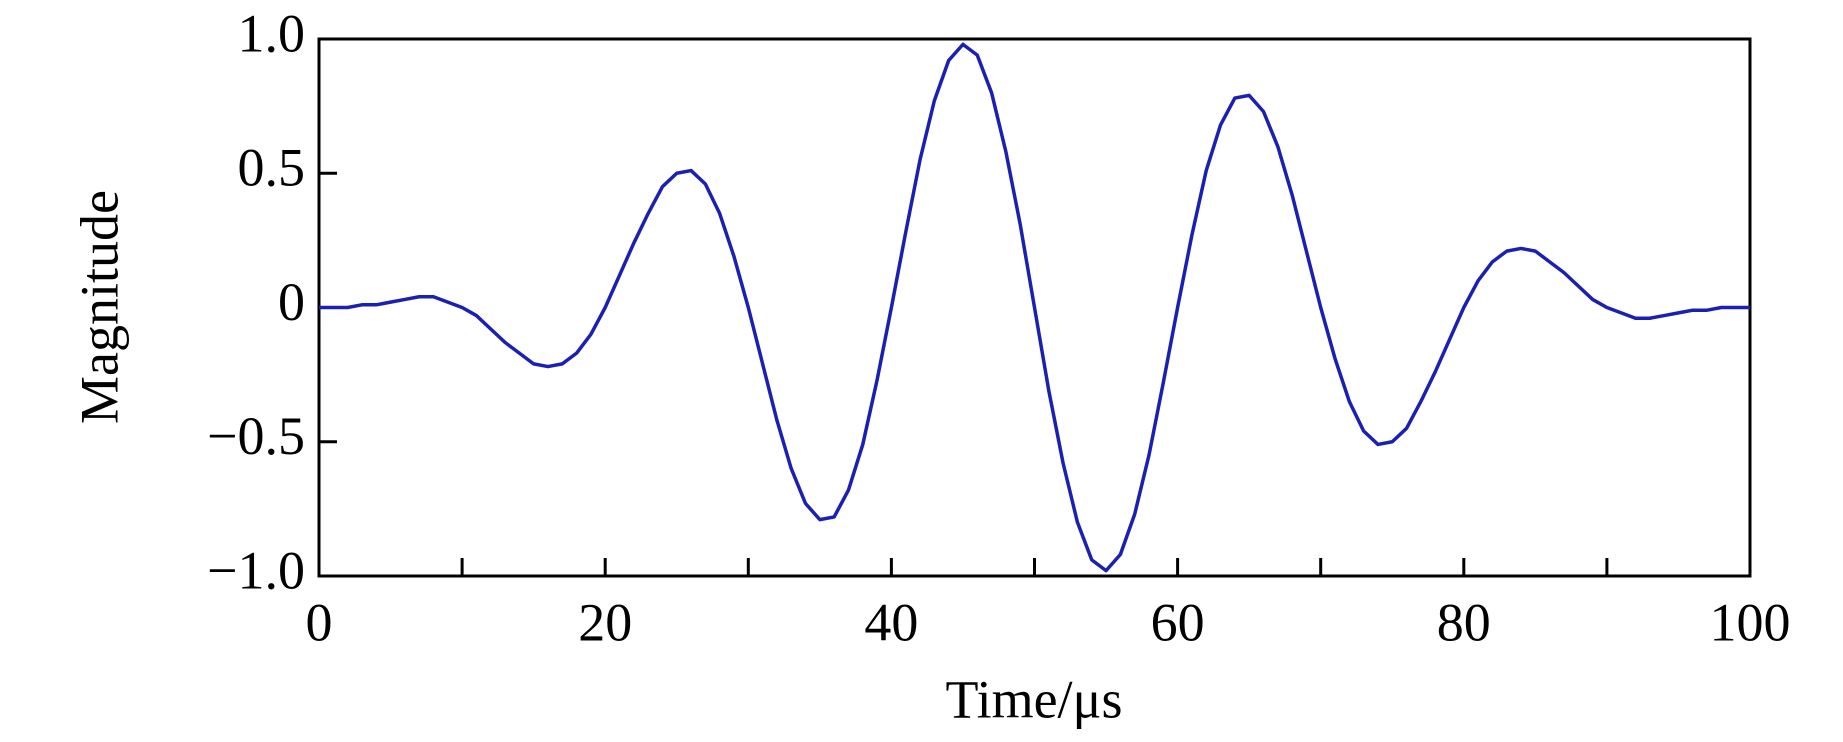 Image resolution: width=1843 pixels, height=742 pixels. Describe the element at coordinates (99, 307) in the screenshot. I see `y-axis-label: Magnitude` at that location.